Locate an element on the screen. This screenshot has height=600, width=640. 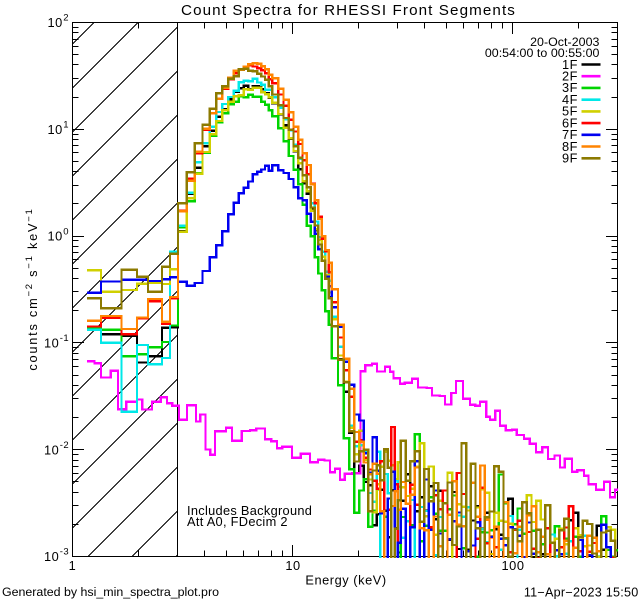
svg-text: 2F is located at coordinates (570, 76).